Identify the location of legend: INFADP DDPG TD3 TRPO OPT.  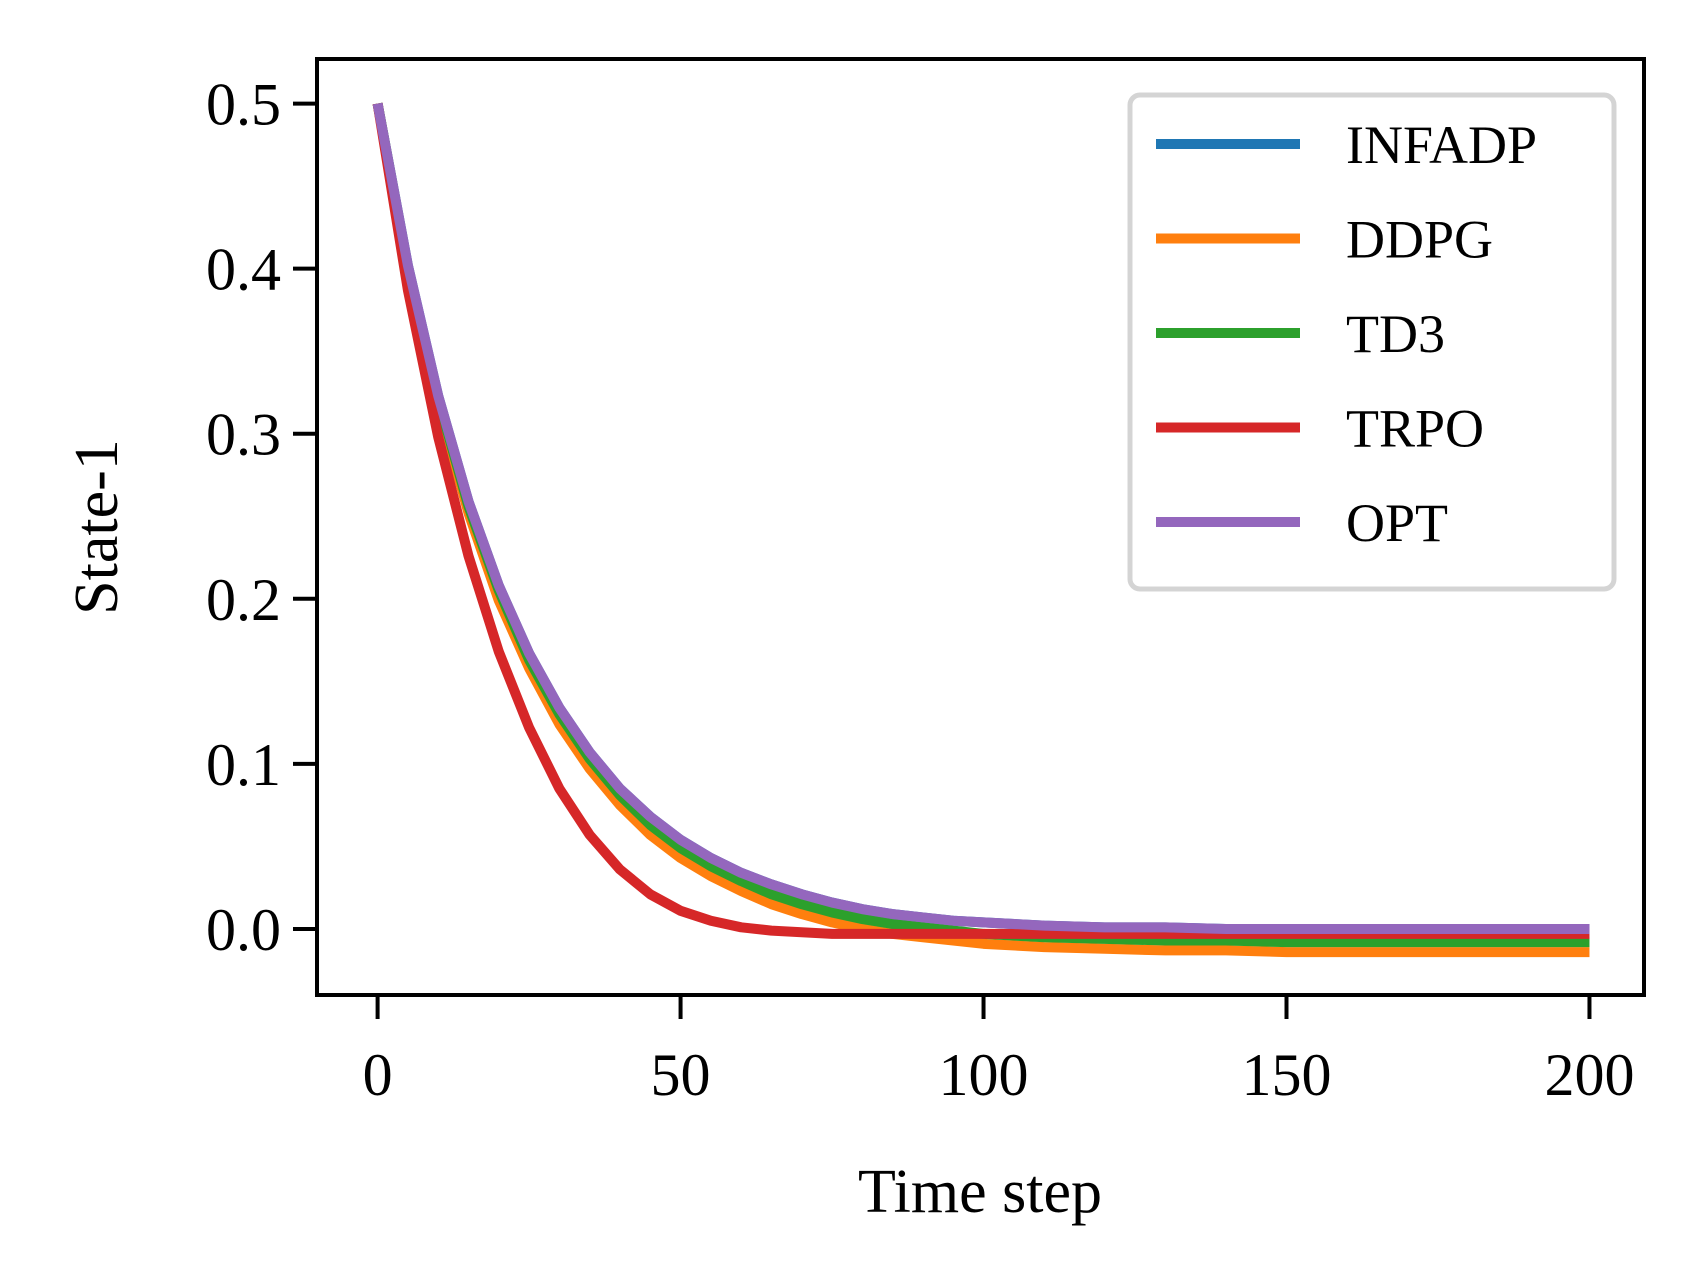
(1372, 342).